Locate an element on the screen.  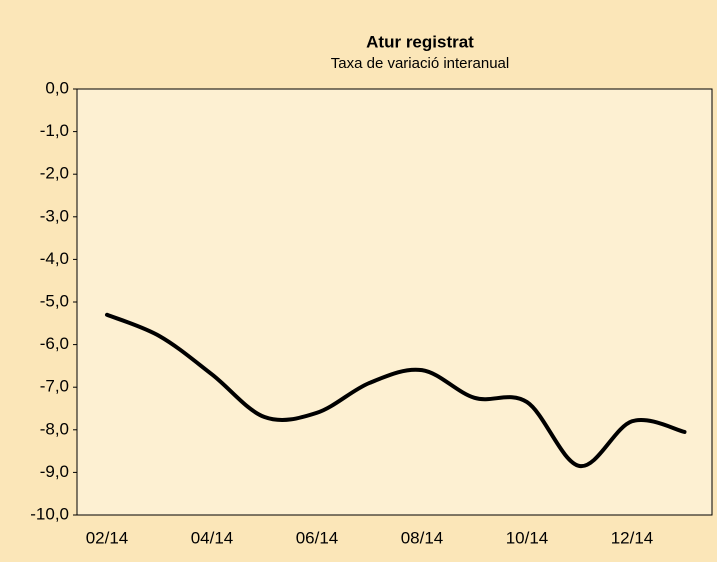
y-tick-label: -8,0 is located at coordinates (54, 428).